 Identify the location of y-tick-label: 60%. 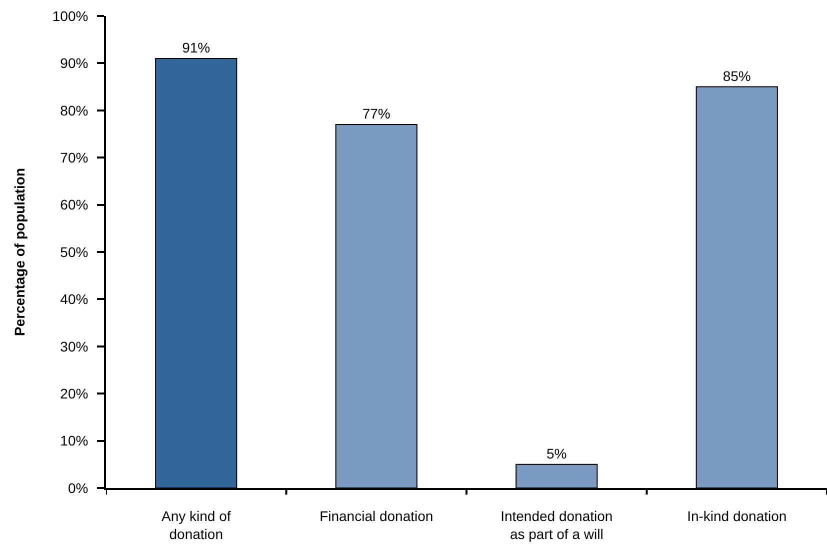
(74, 204).